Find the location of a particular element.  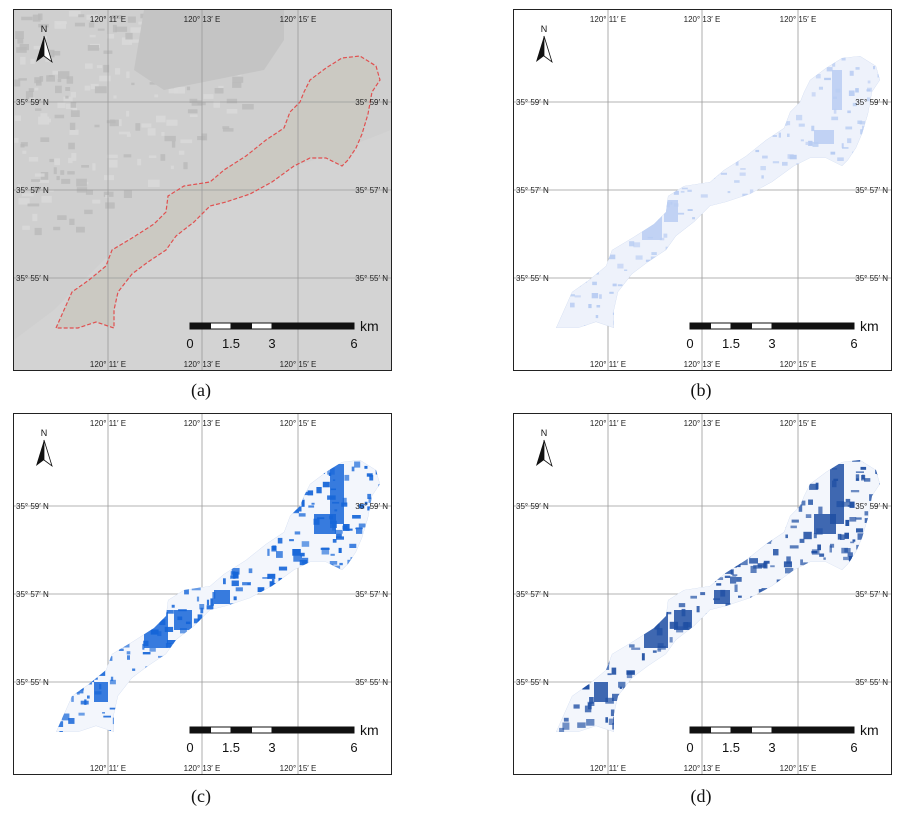

peninsula-land is located at coordinates (218, 192).